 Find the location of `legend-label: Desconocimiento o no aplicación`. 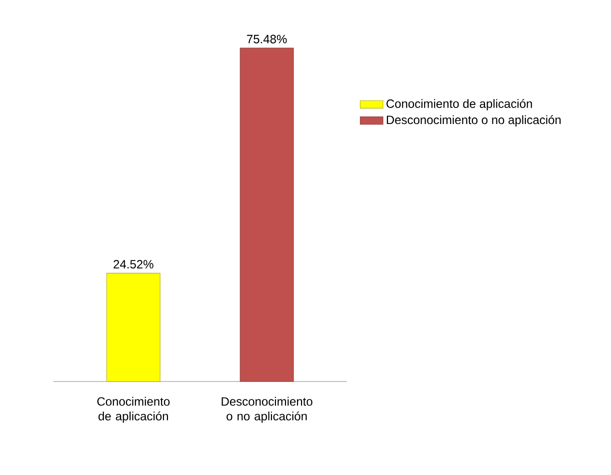

legend-label: Desconocimiento o no aplicación is located at coordinates (473, 121).